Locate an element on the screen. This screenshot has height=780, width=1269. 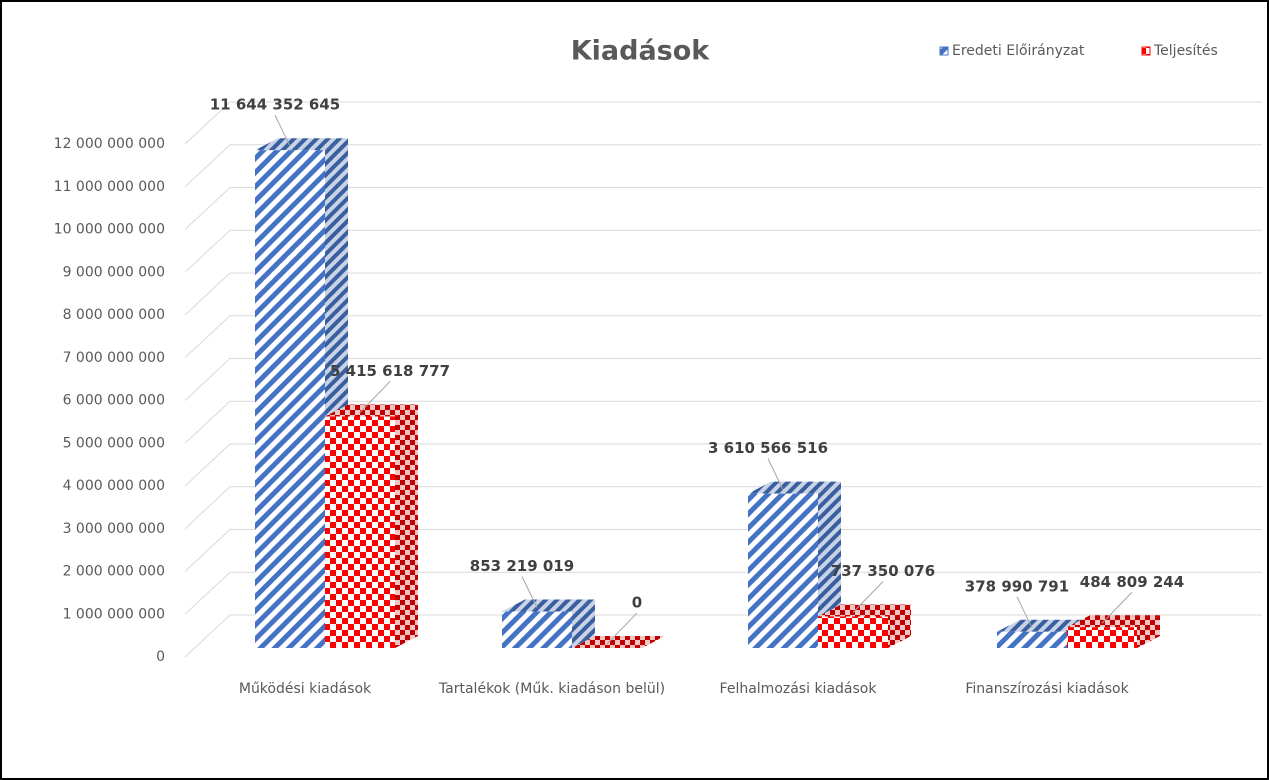
data-label: 11 644 352 645 is located at coordinates (275, 105).